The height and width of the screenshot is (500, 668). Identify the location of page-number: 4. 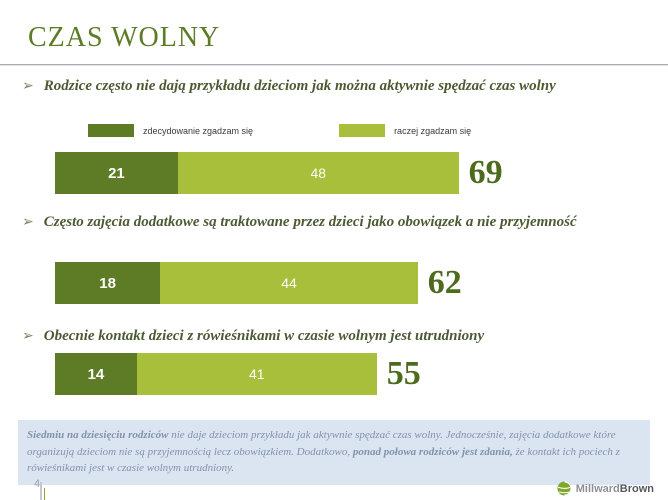
(37, 484).